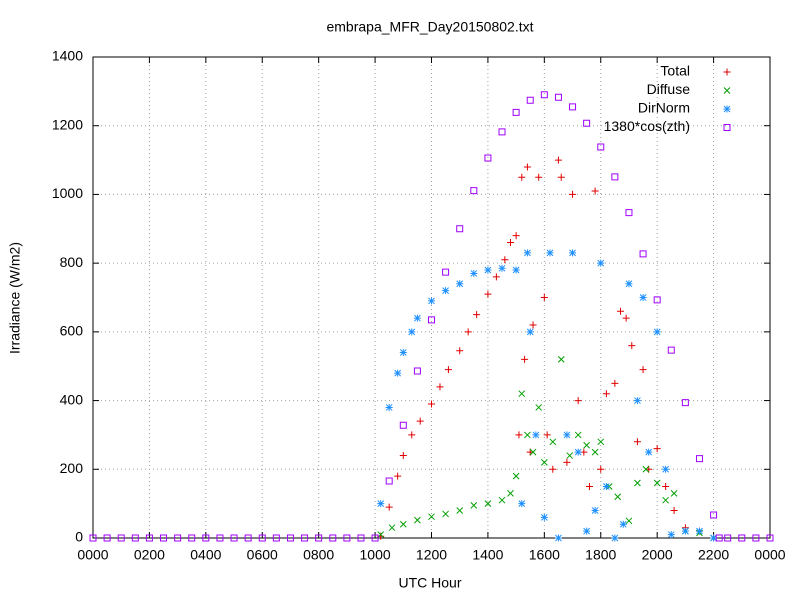 Image resolution: width=800 pixels, height=600 pixels. Describe the element at coordinates (675, 71) in the screenshot. I see `legend-label: Total` at that location.